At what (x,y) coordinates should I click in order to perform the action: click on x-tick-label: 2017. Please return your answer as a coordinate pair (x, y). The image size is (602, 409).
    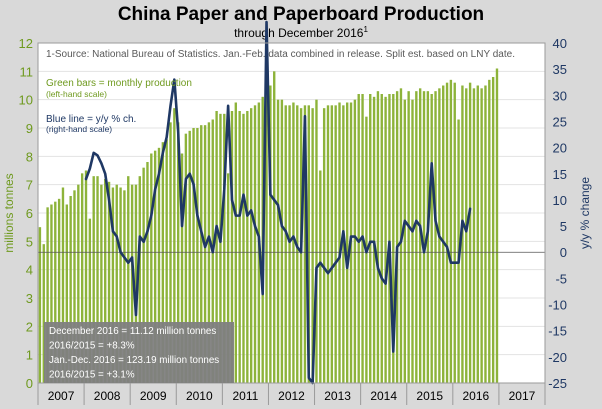
    Looking at the image, I should click on (522, 396).